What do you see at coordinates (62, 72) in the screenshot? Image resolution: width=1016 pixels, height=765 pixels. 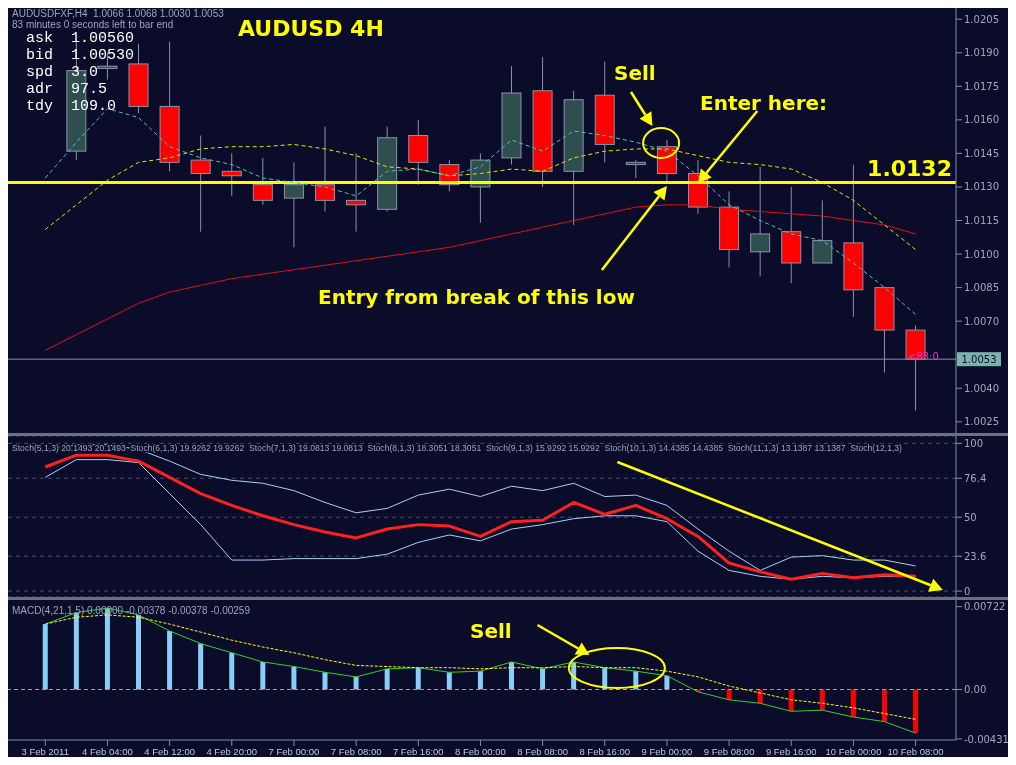 I see `annotation: spd 3.0` at bounding box center [62, 72].